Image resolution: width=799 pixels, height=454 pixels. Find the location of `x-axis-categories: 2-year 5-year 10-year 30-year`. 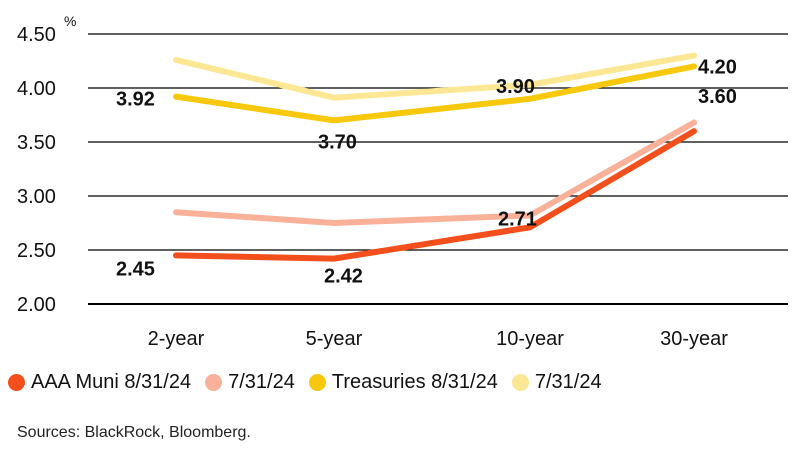

x-axis-categories: 2-year 5-year 10-year 30-year is located at coordinates (438, 339).